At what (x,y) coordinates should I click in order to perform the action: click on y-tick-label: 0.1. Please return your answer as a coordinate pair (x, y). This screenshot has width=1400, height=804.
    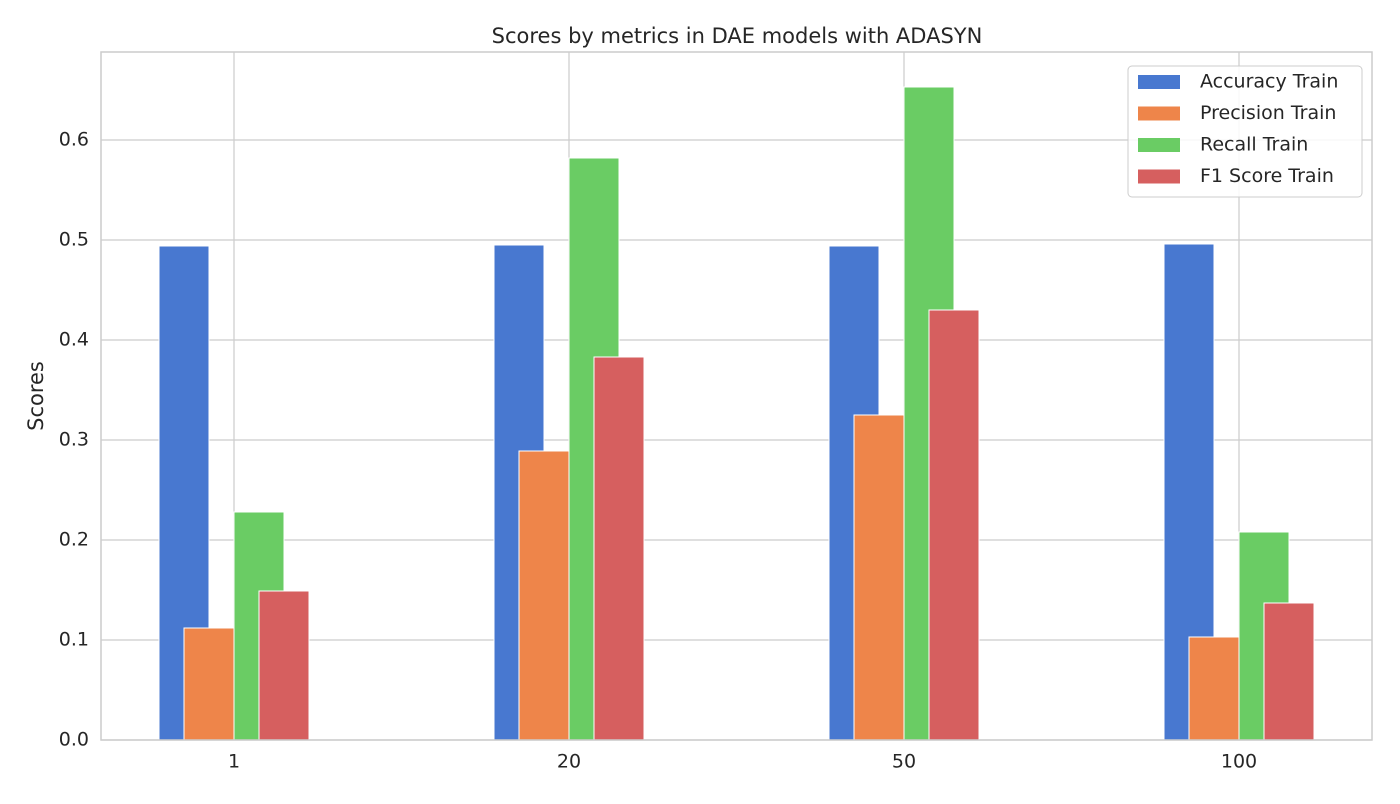
    Looking at the image, I should click on (74, 640).